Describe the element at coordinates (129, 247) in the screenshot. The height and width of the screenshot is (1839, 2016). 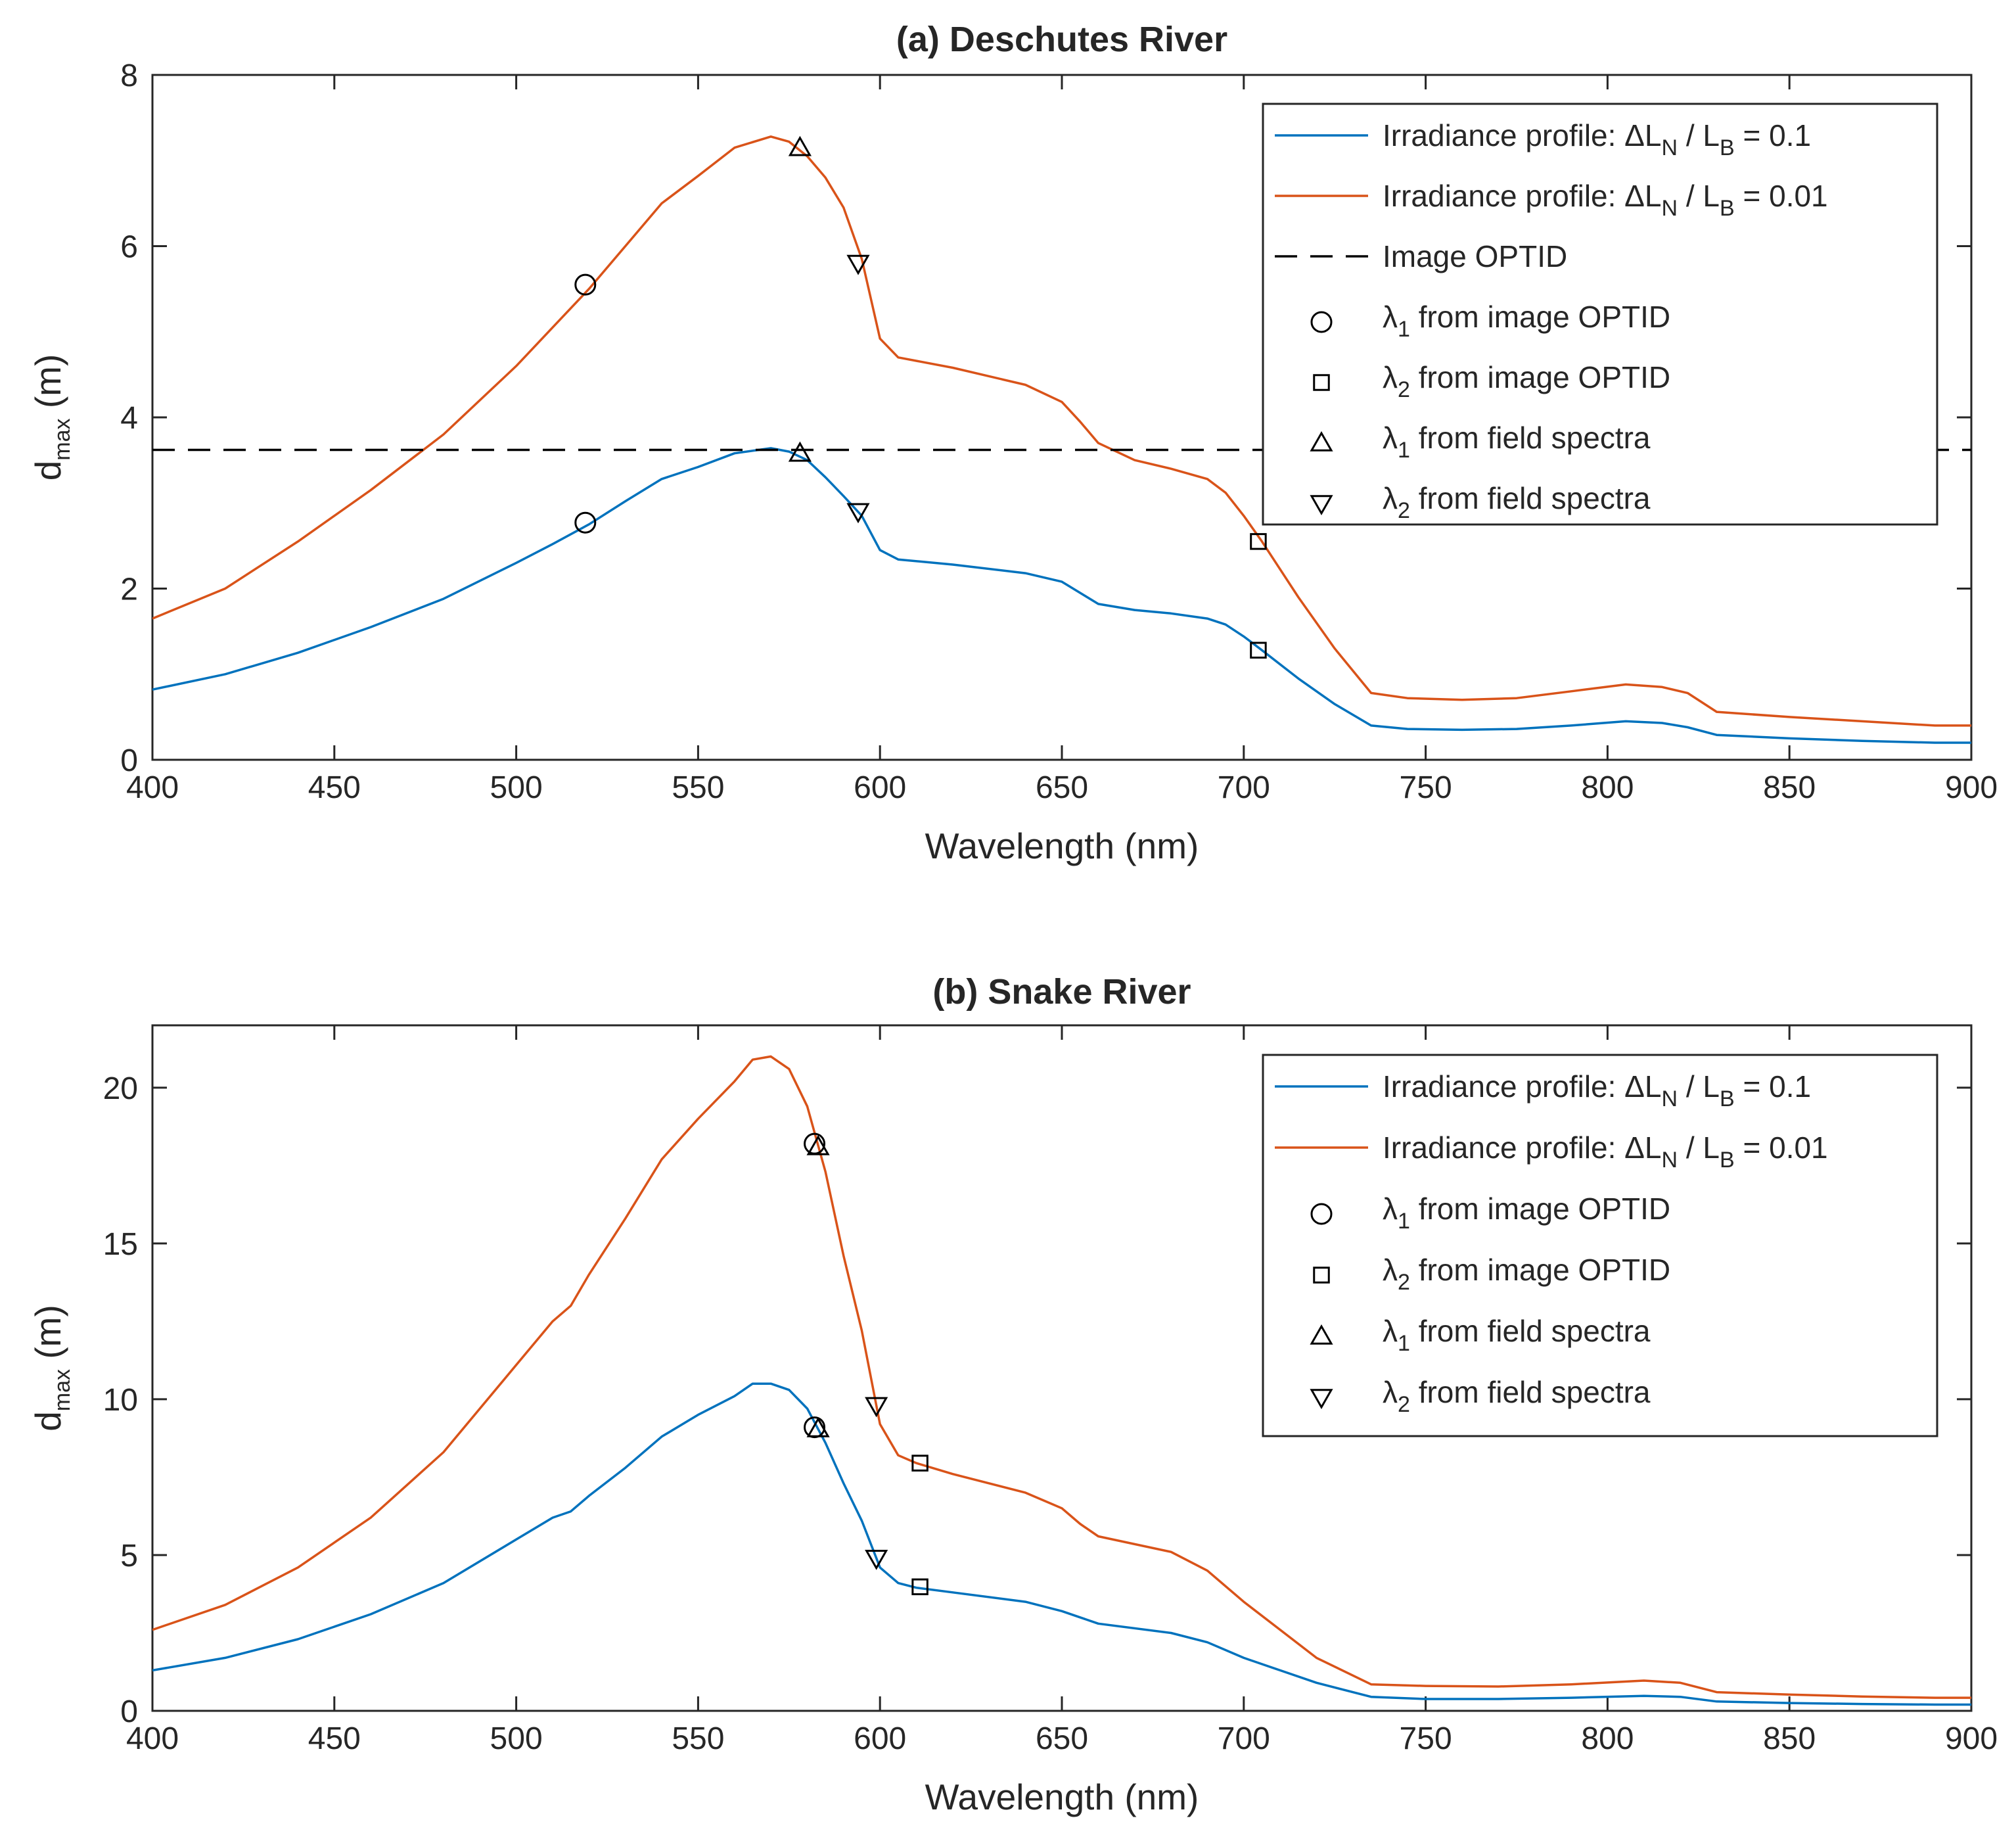
I see `y-tick-label: 6` at that location.